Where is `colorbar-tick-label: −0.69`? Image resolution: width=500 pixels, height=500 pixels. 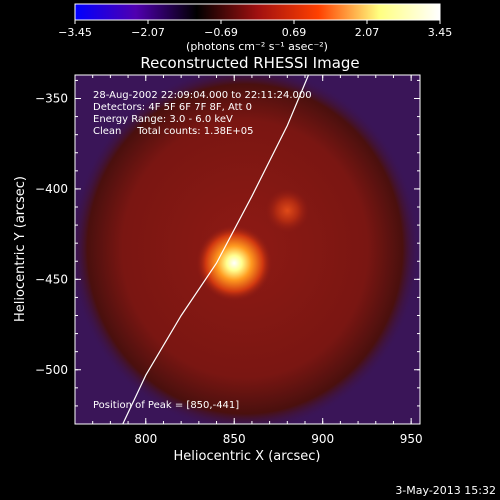 colorbar-tick-label: −0.69 is located at coordinates (221, 32).